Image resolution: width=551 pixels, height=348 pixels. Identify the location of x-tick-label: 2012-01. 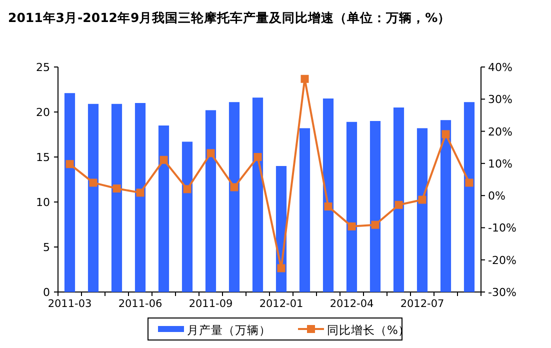
(281, 304).